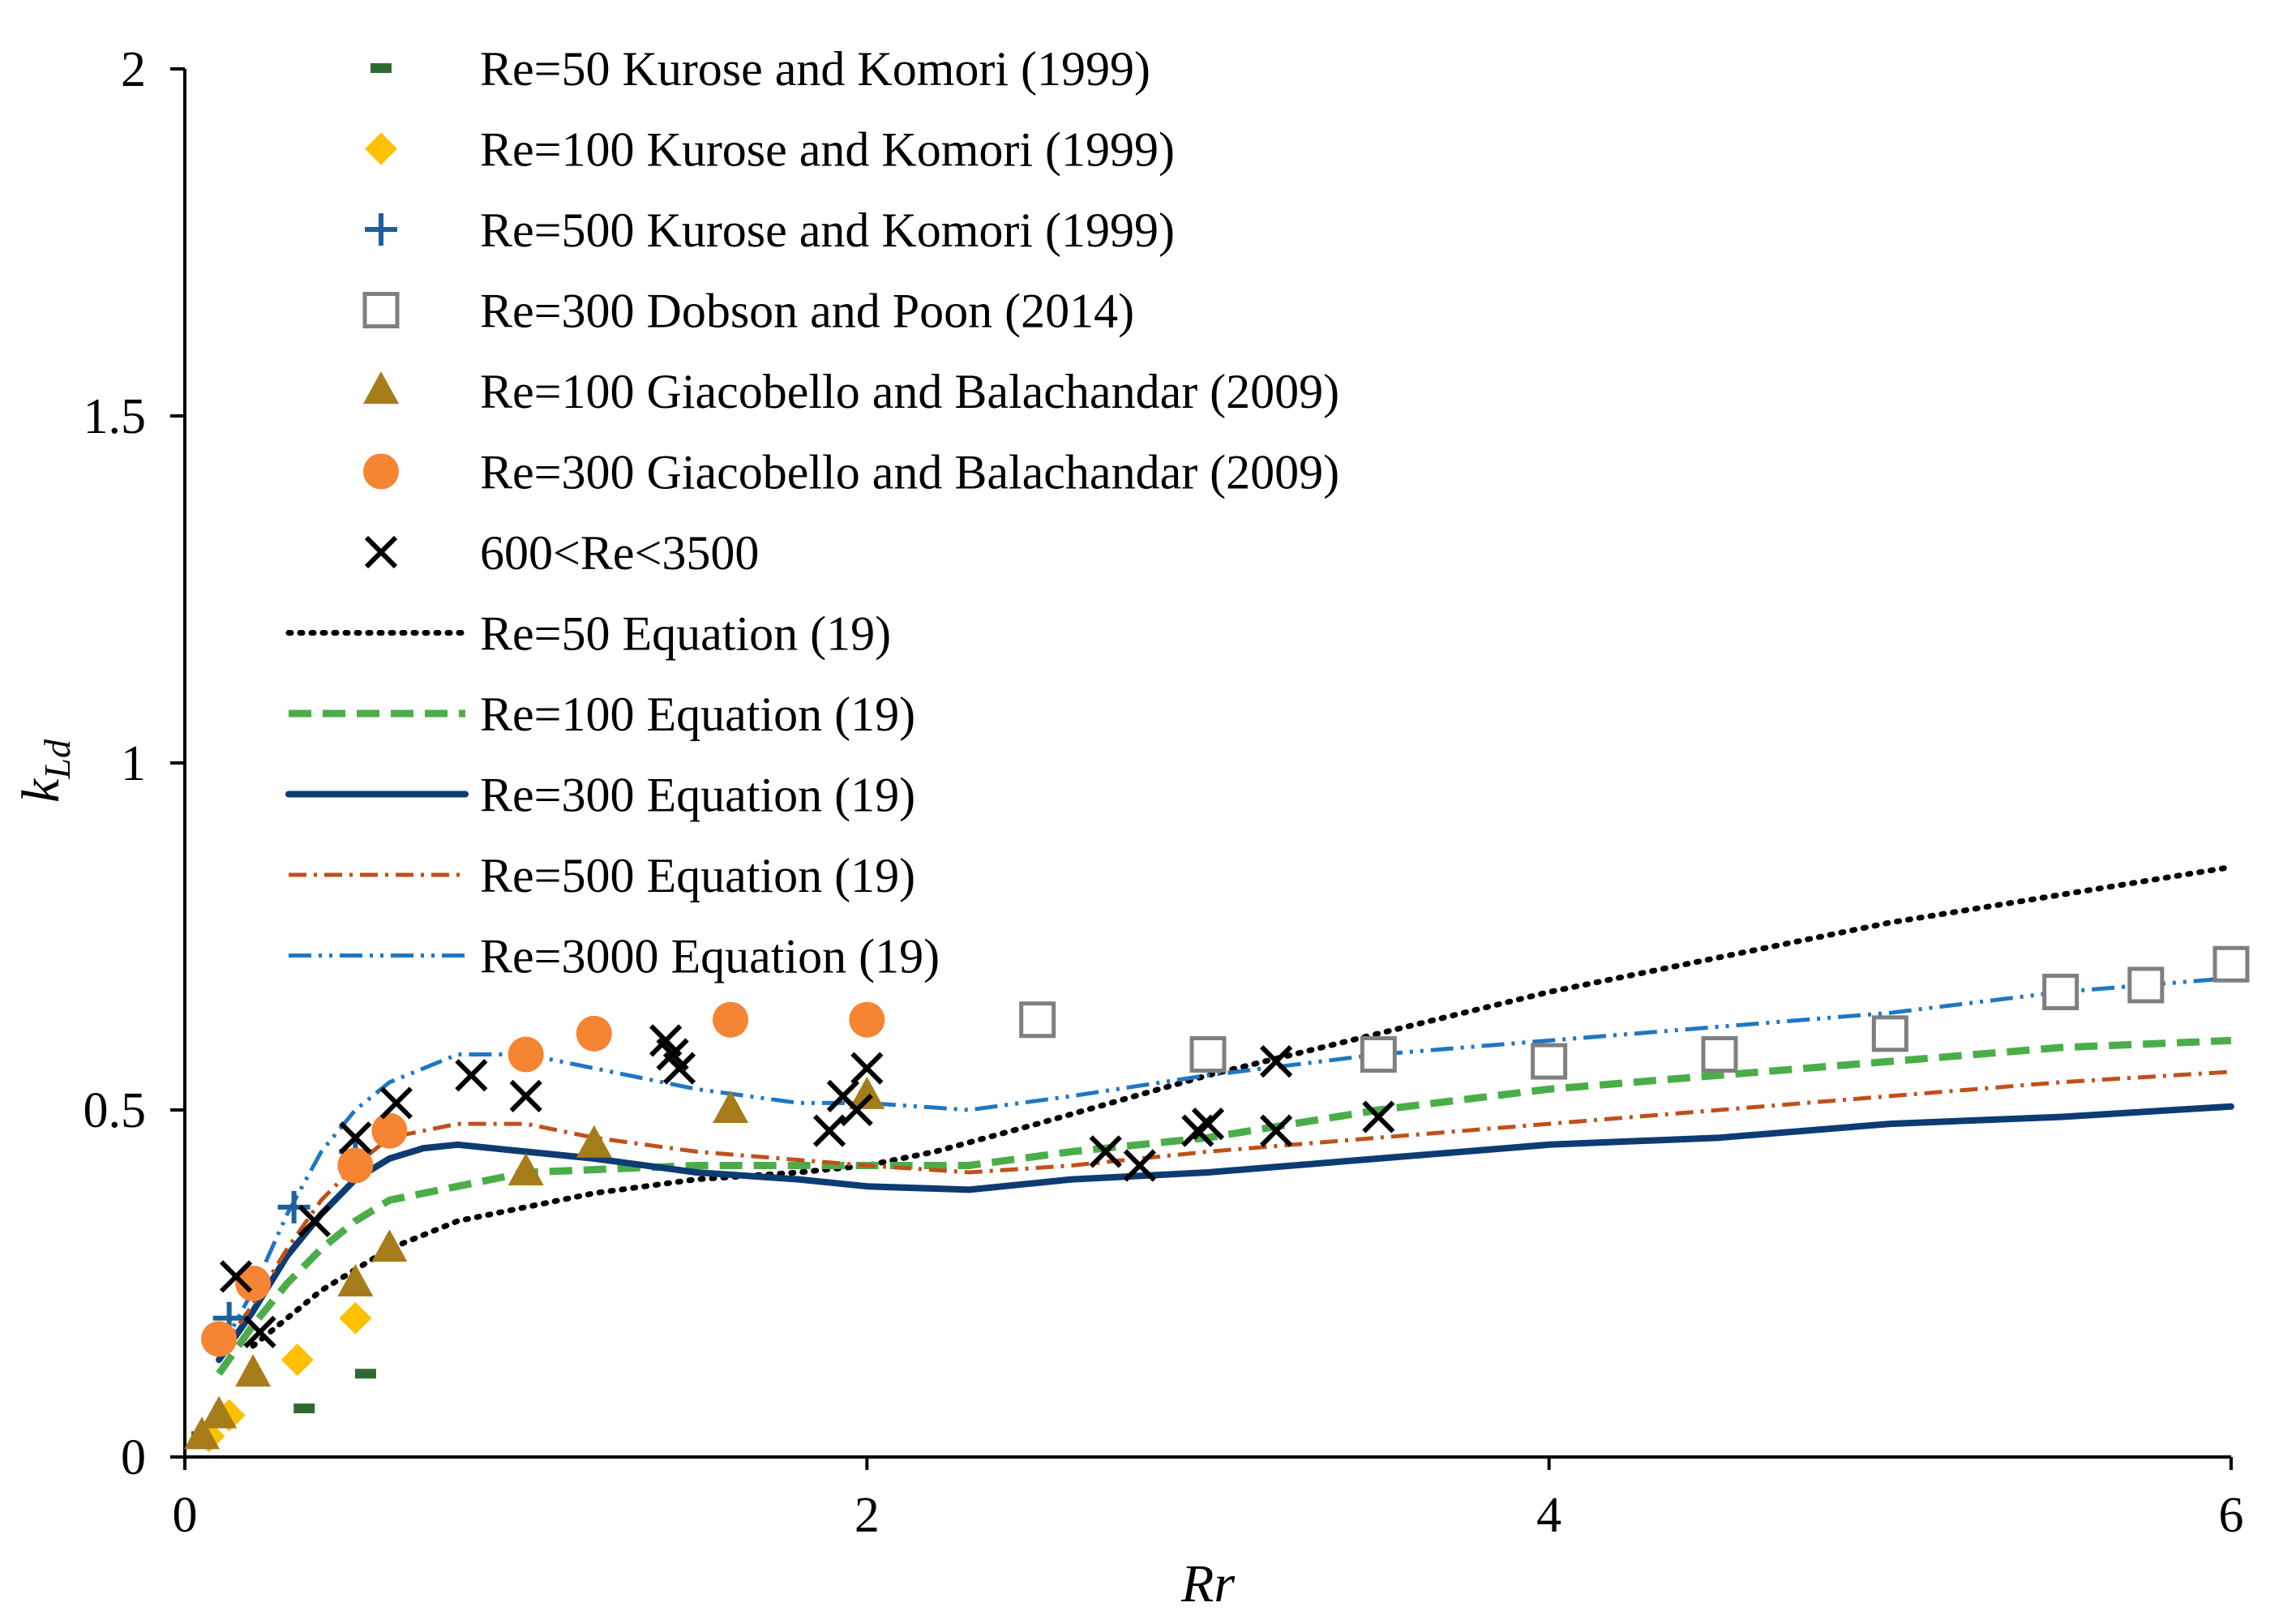 This screenshot has width=2283, height=1624. Describe the element at coordinates (807, 311) in the screenshot. I see `legend-label: Re=300 Dobson and Poon (2014)` at that location.